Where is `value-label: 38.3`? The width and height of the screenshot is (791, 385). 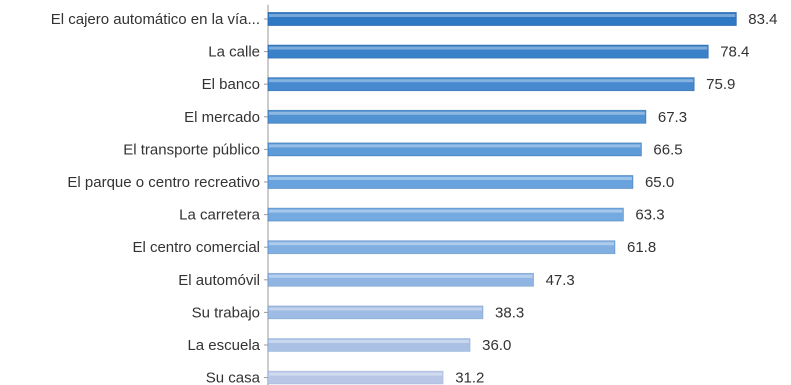
value-label: 38.3 is located at coordinates (509, 312).